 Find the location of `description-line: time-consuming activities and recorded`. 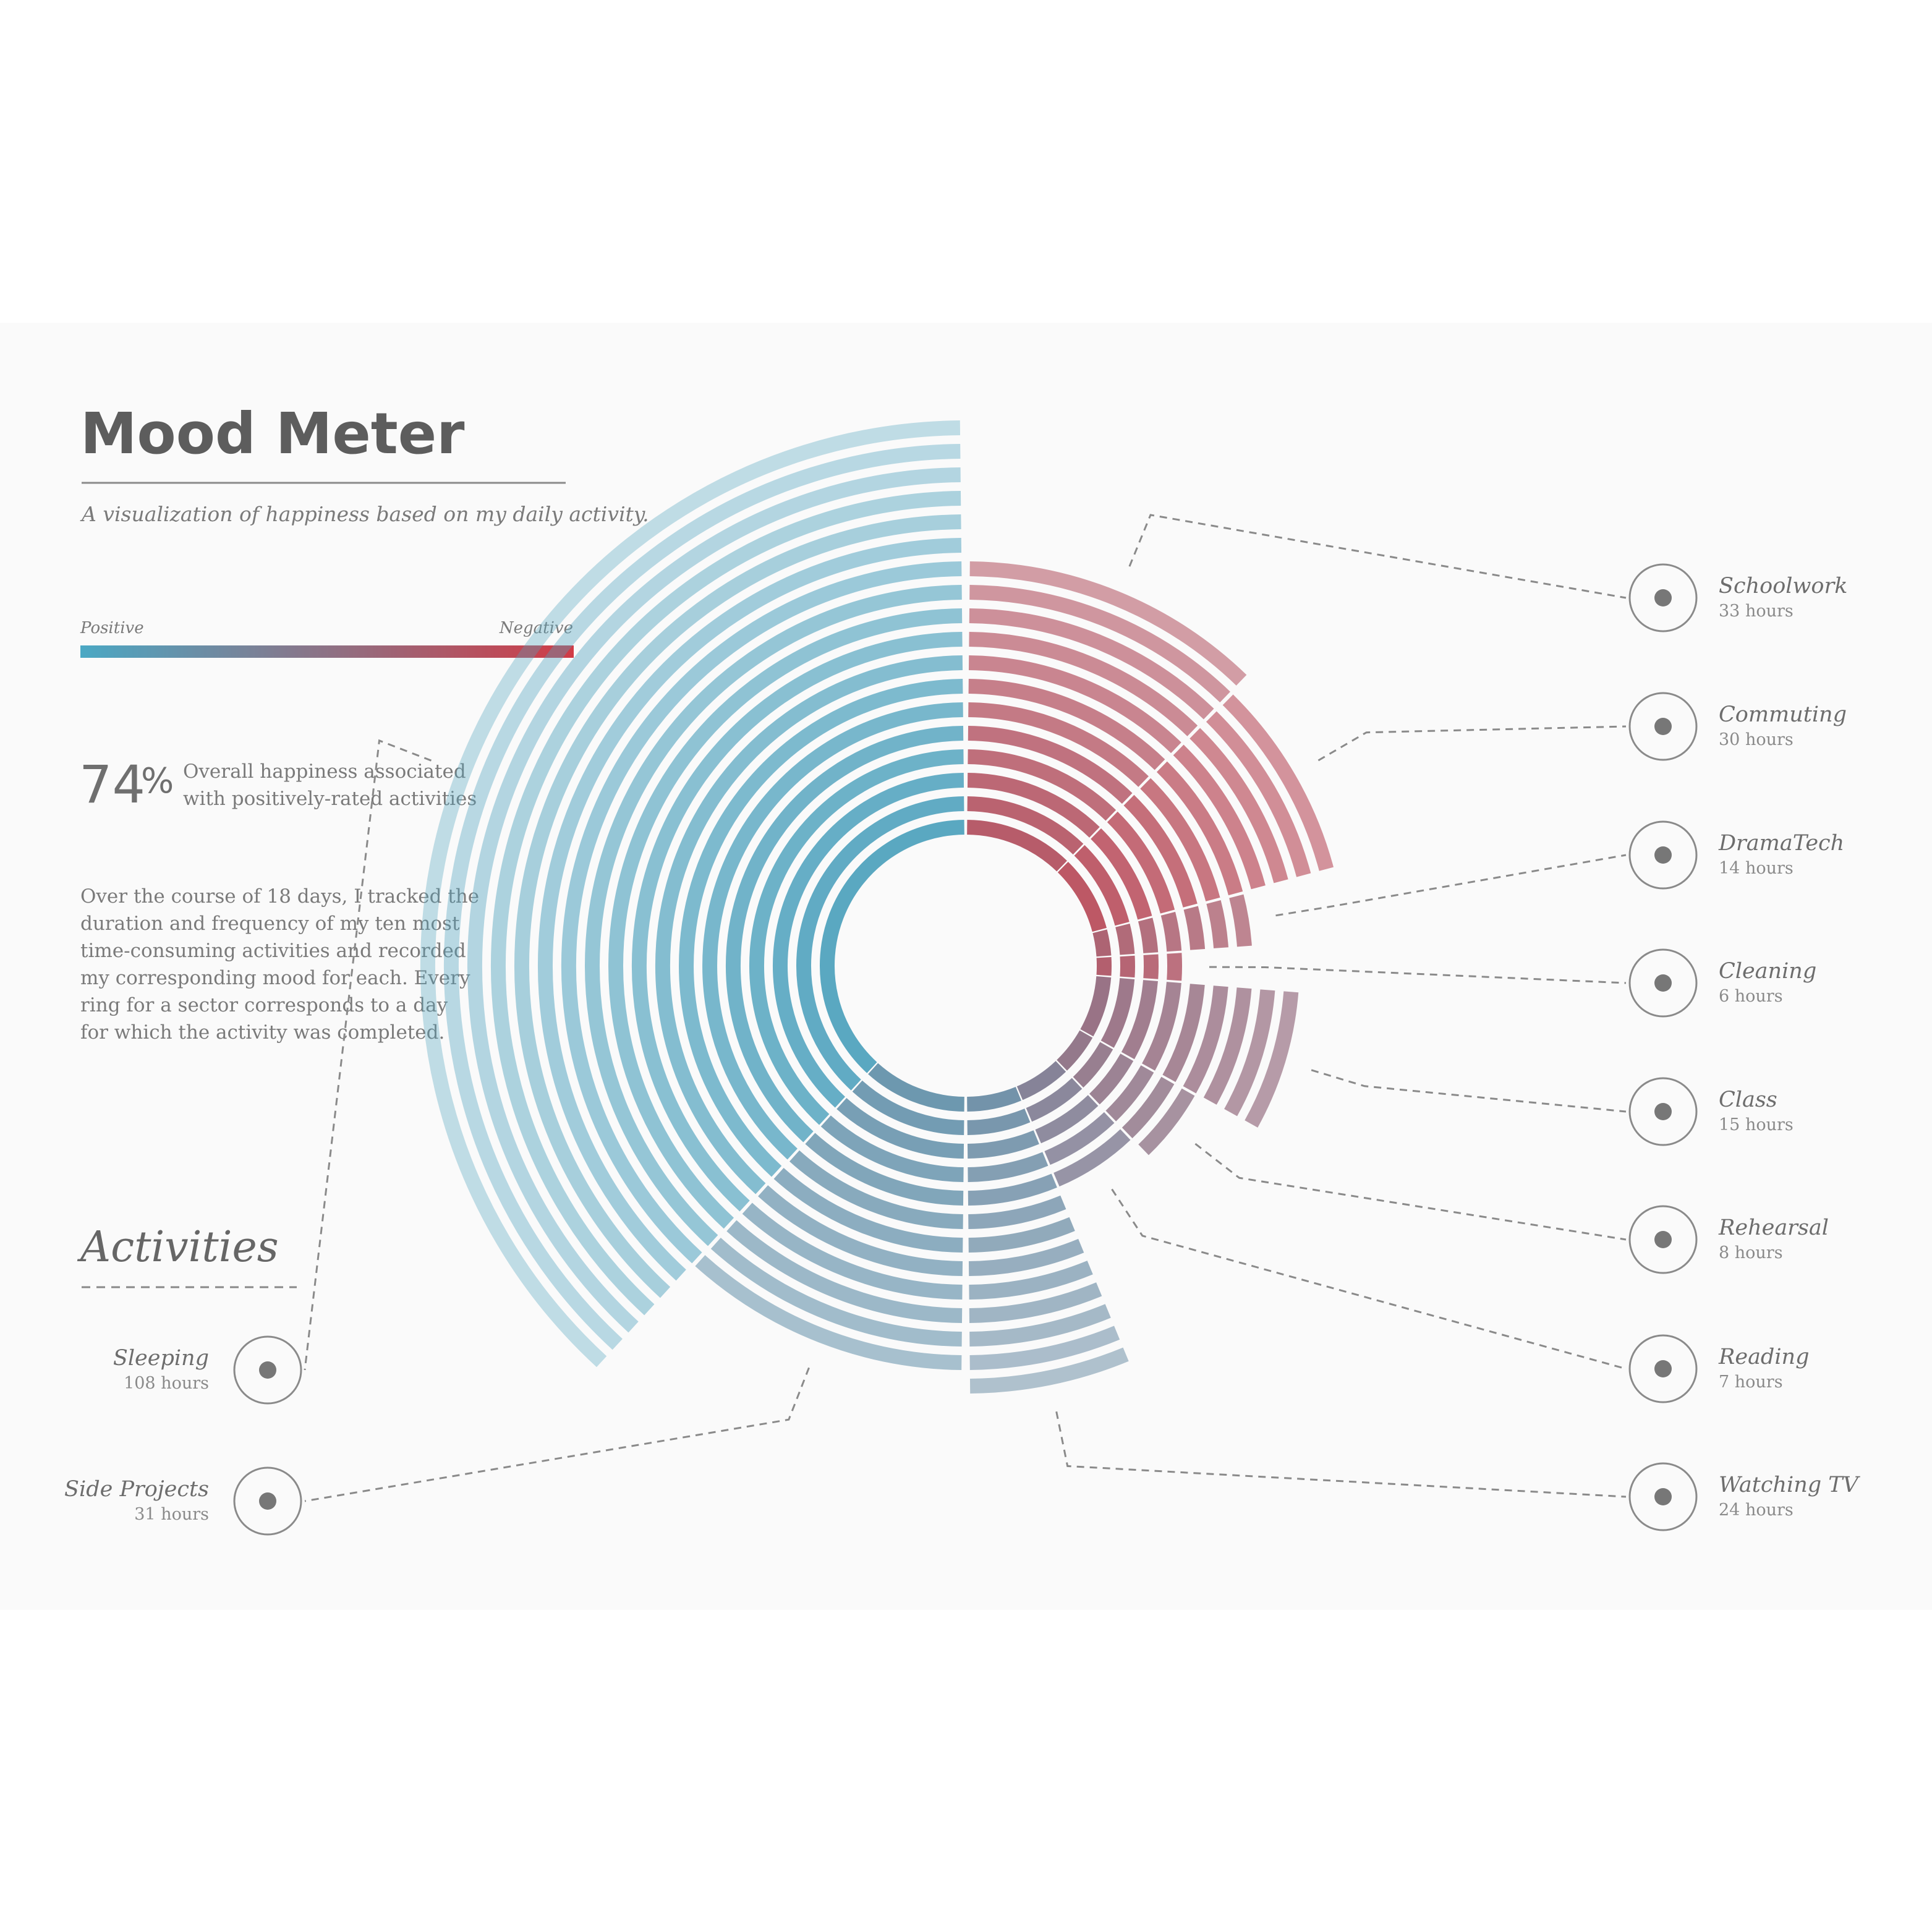

description-line: time-consuming activities and recorded is located at coordinates (273, 951).